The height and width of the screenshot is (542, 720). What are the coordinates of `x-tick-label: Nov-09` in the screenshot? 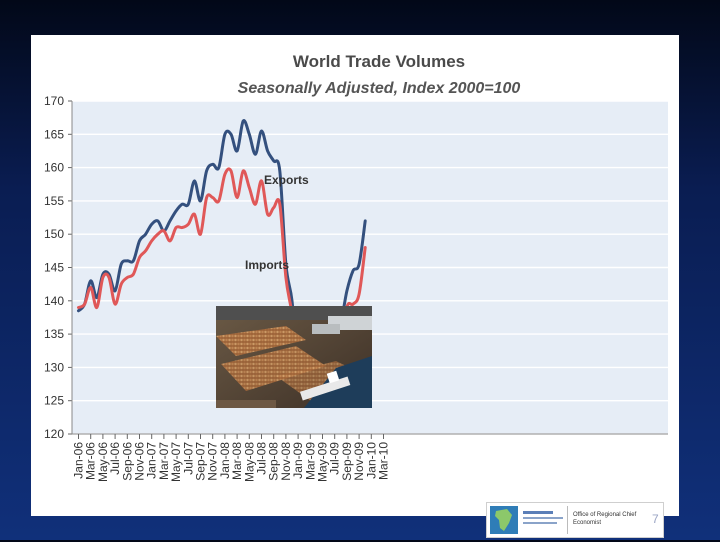 It's located at (359, 461).